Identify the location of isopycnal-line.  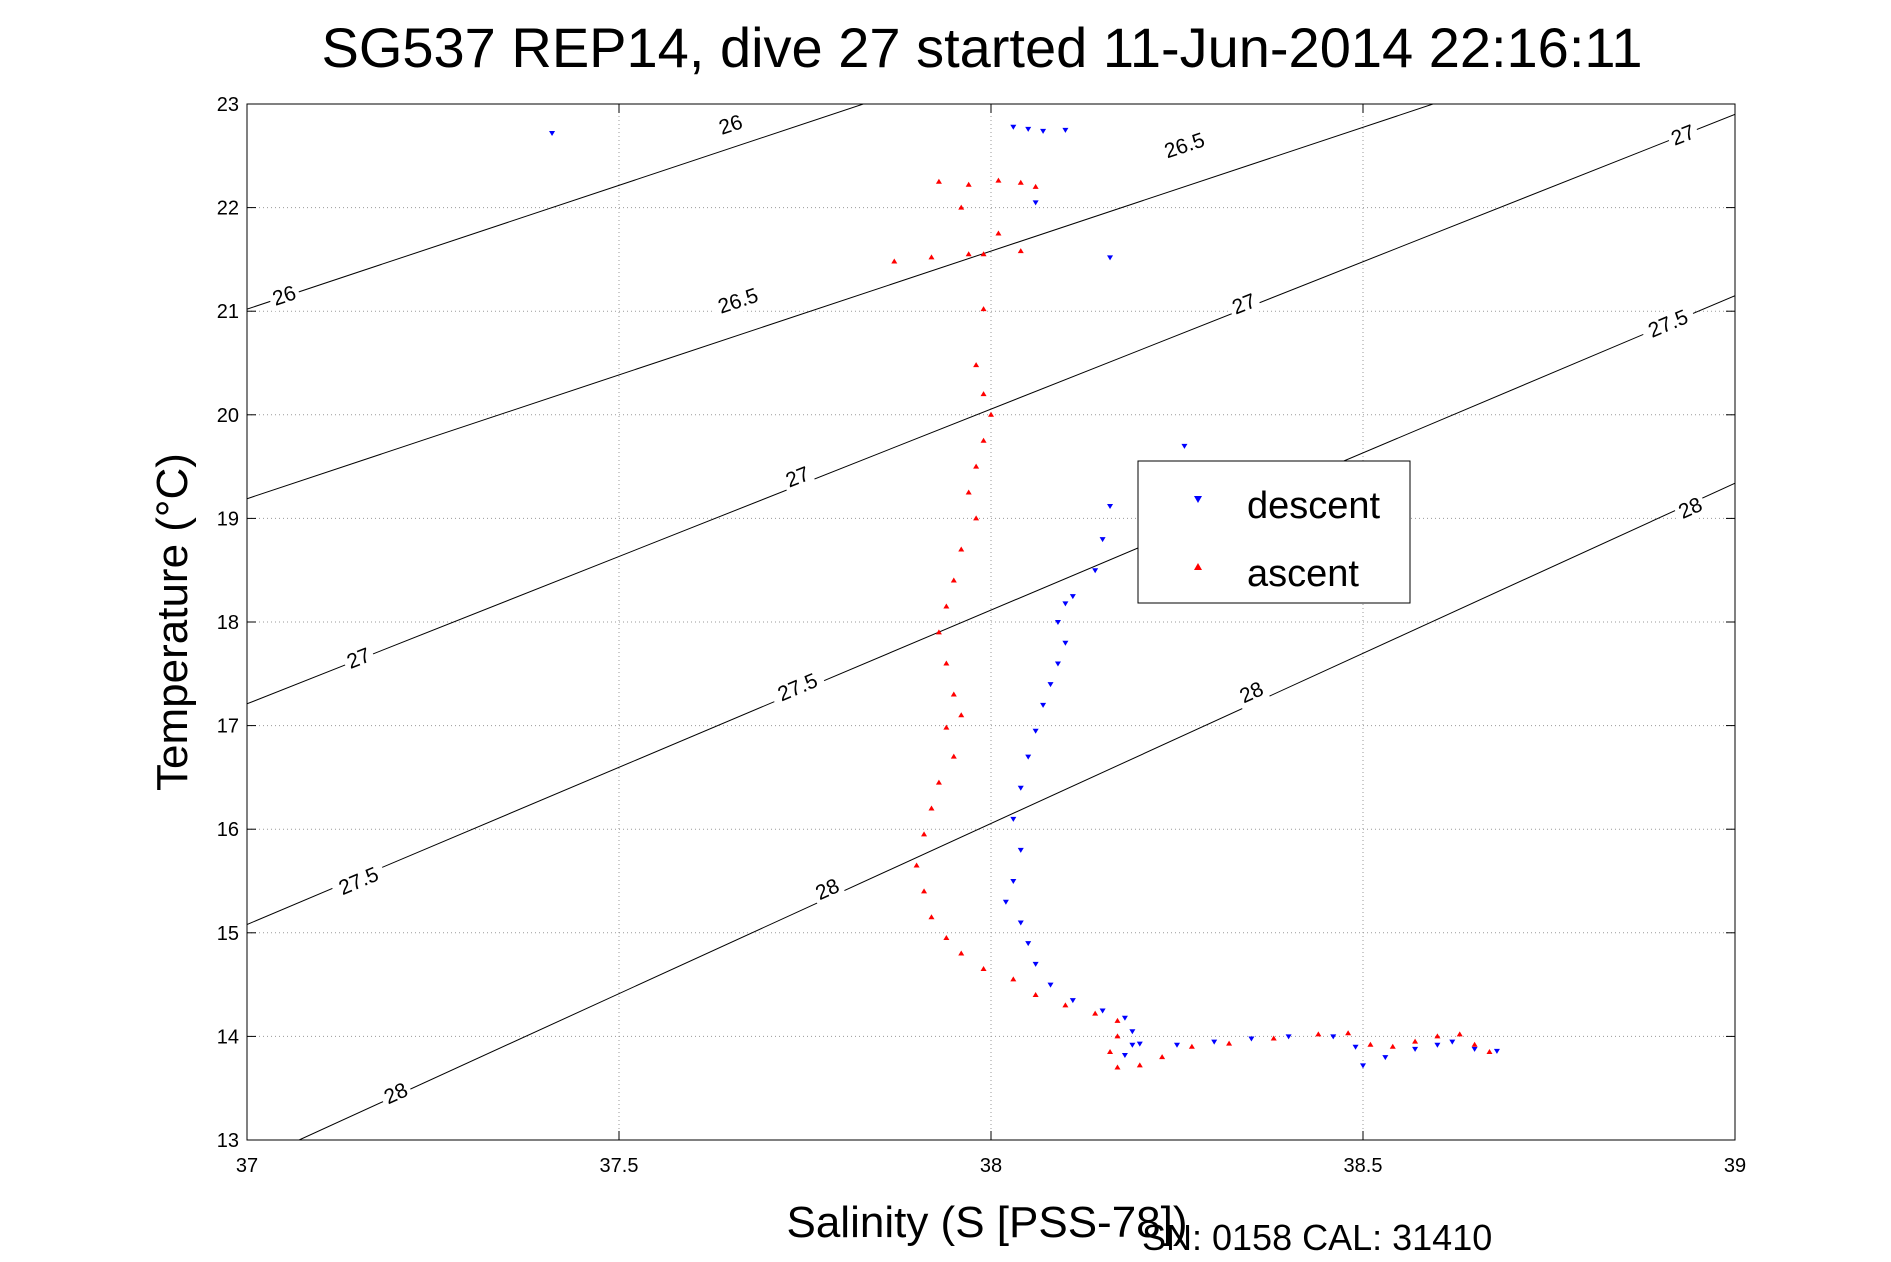
(556, 207).